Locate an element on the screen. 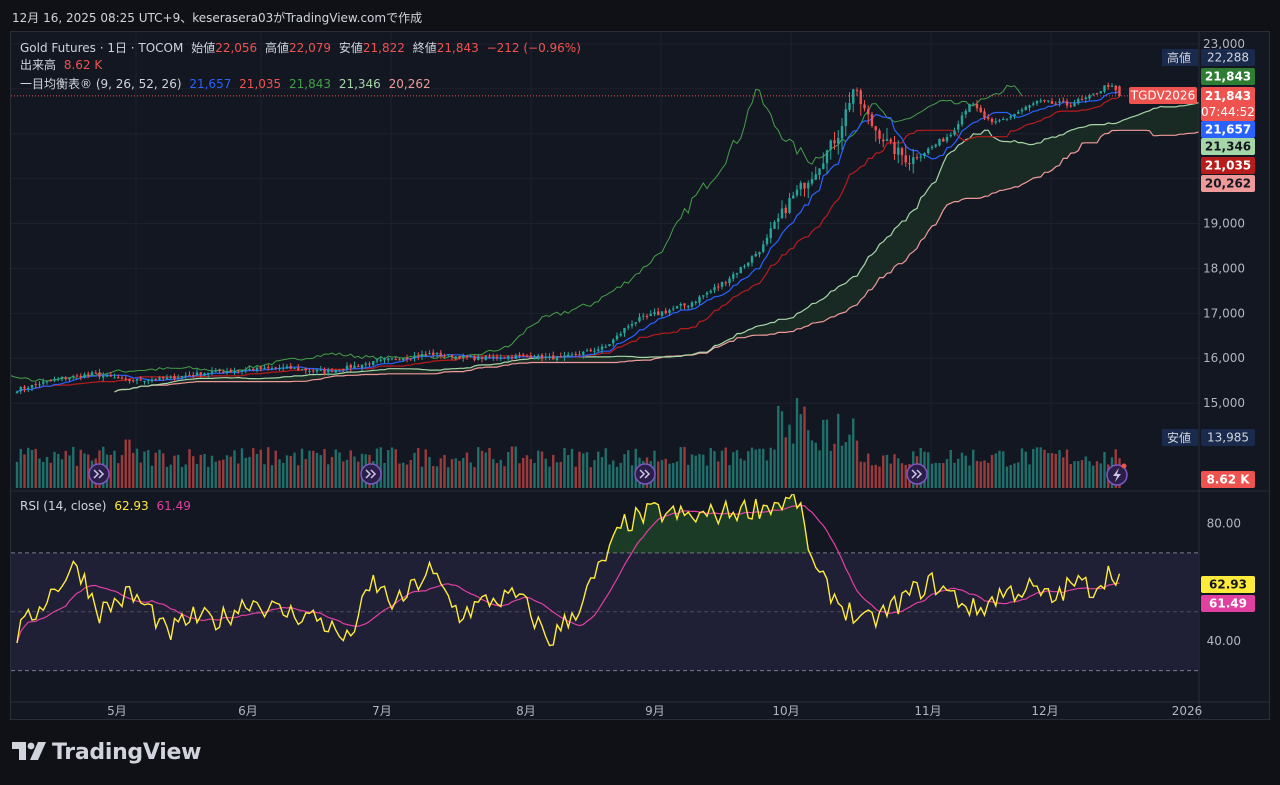 This screenshot has width=1280, height=785. event-icons is located at coordinates (608, 474).